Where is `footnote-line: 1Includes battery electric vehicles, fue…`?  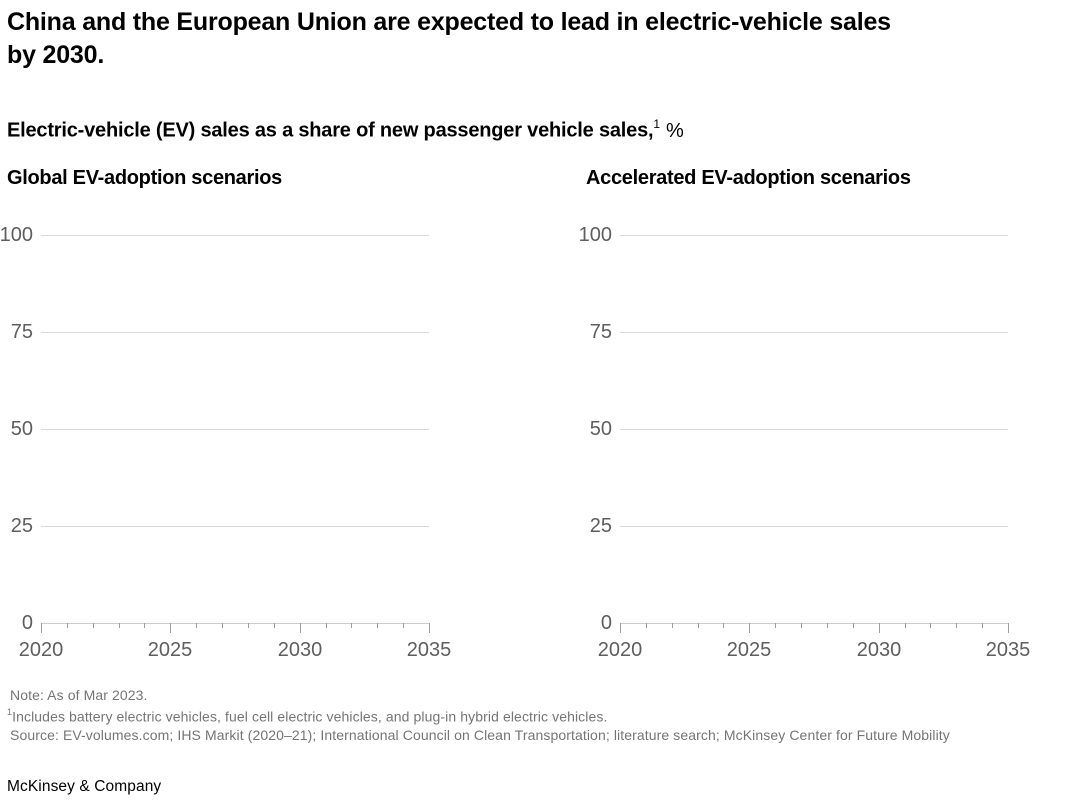
footnote-line: 1Includes battery electric vehicles, fue… is located at coordinates (478, 715).